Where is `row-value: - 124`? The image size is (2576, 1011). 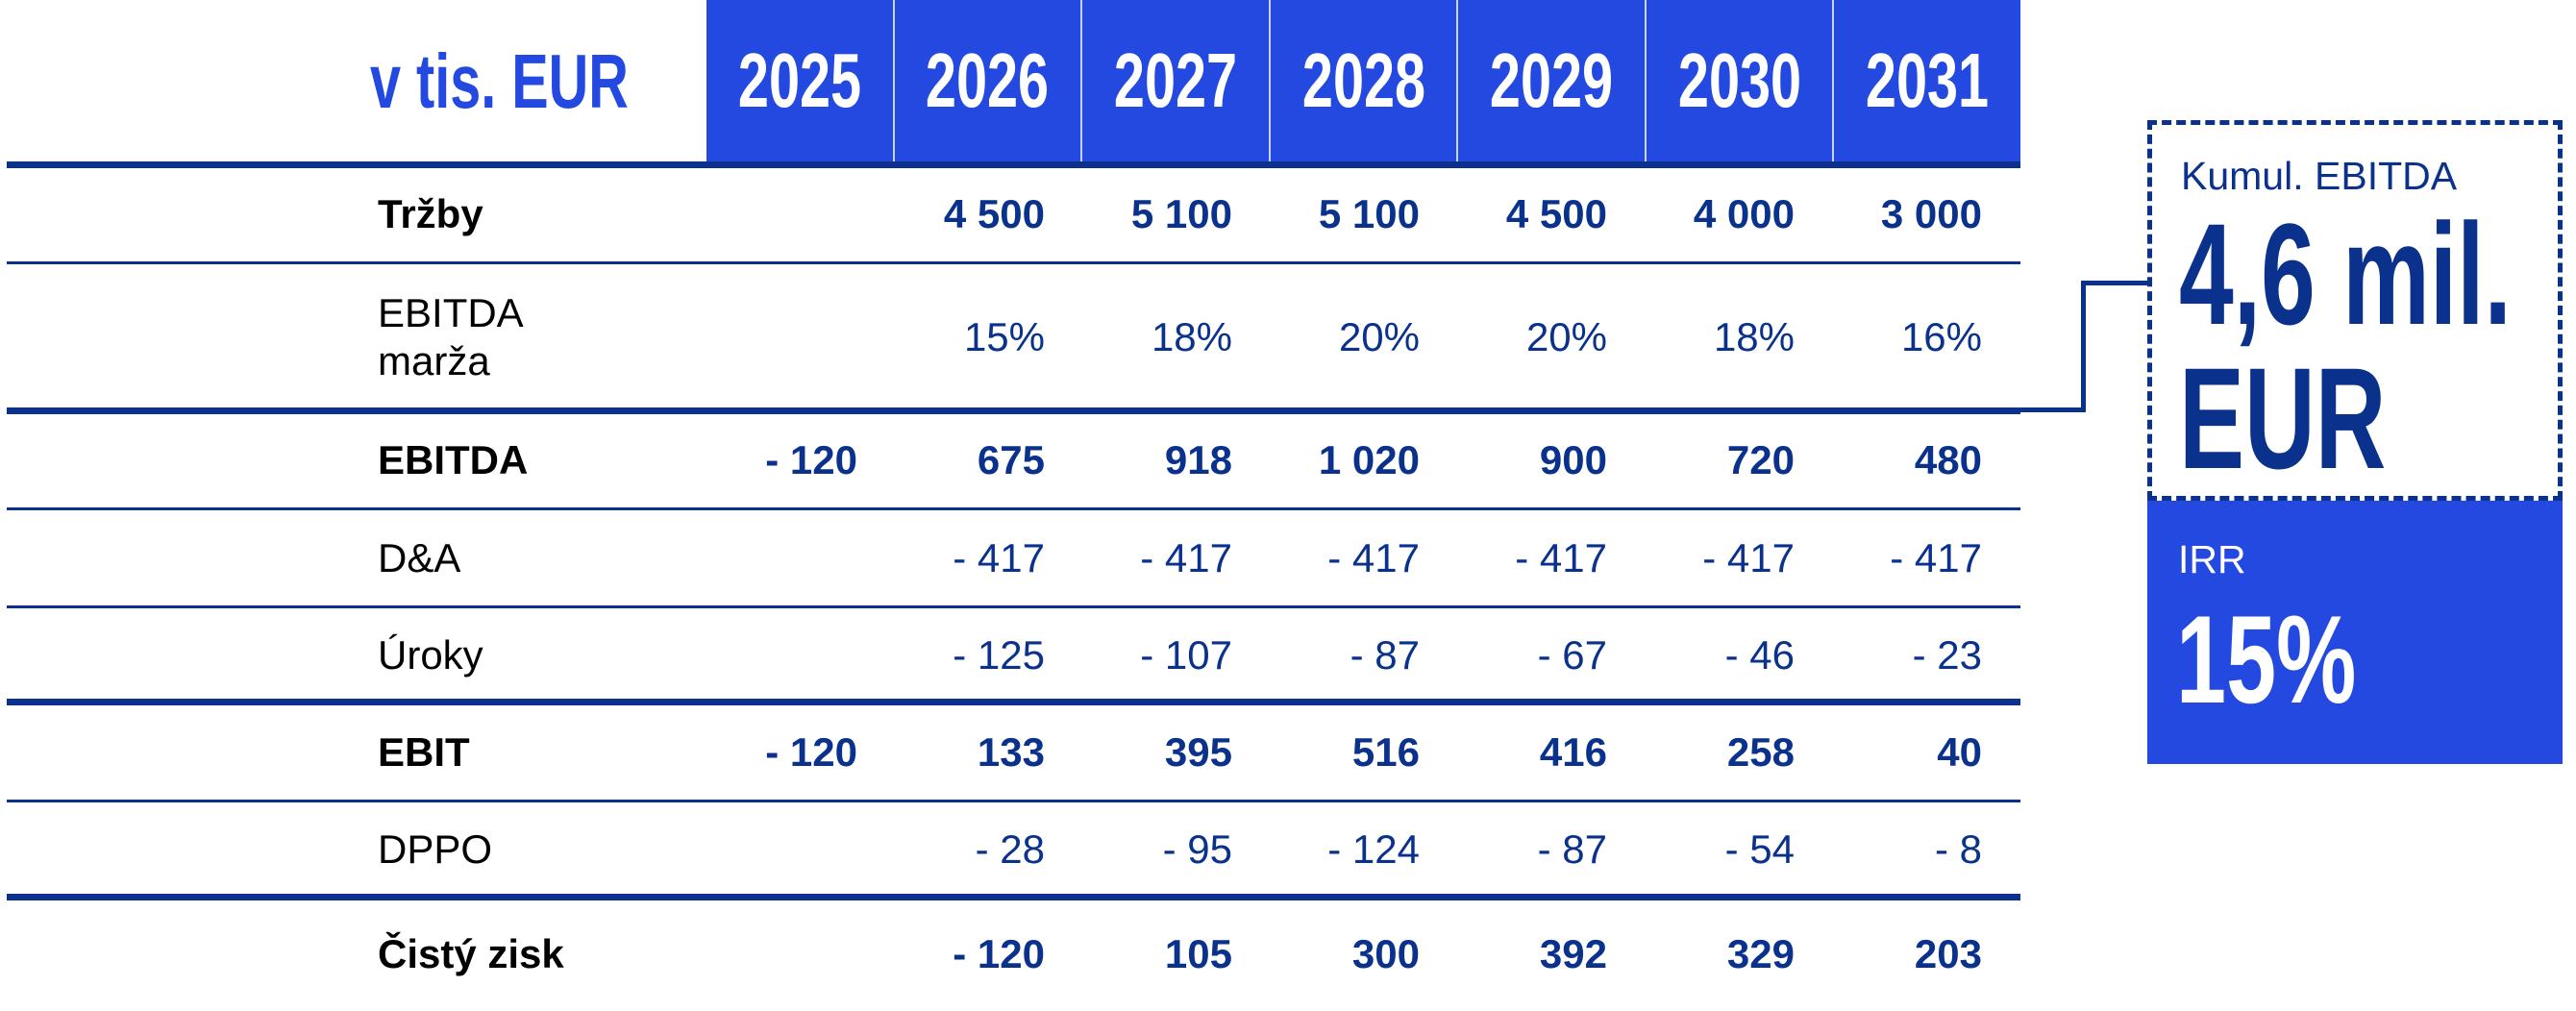
row-value: - 124 is located at coordinates (1373, 849).